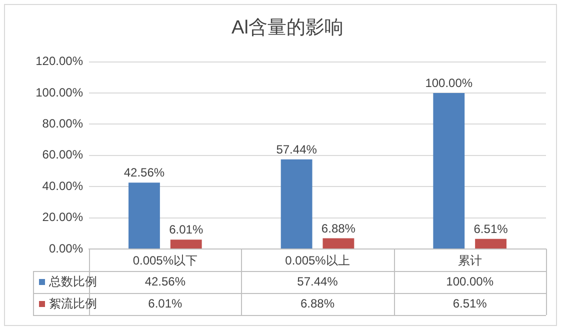 This screenshot has height=330, width=561. What do you see at coordinates (72, 281) in the screenshot?
I see `legend-label: 总数比例` at bounding box center [72, 281].